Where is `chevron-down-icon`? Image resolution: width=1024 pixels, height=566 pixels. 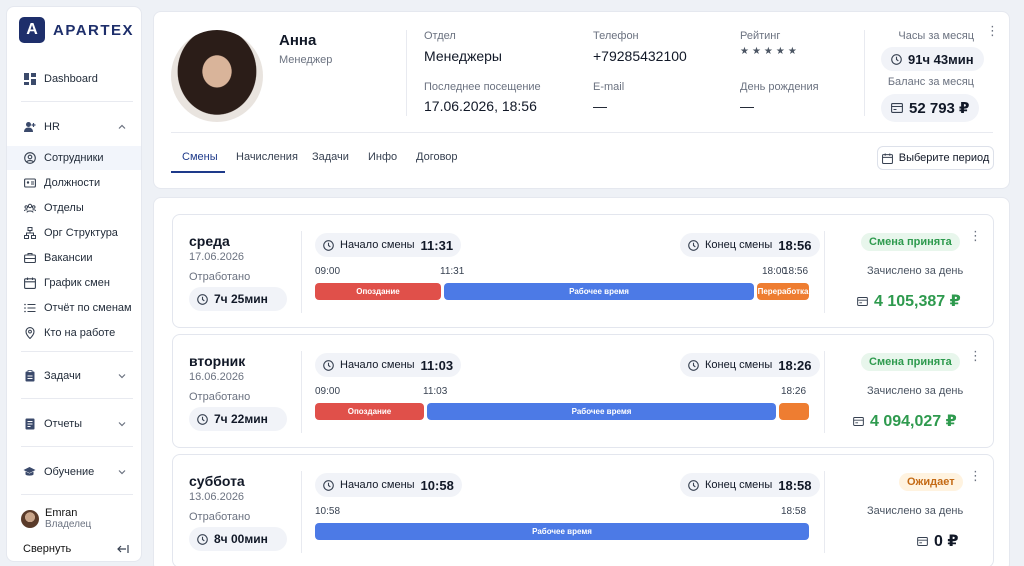 chevron-down-icon is located at coordinates (122, 472).